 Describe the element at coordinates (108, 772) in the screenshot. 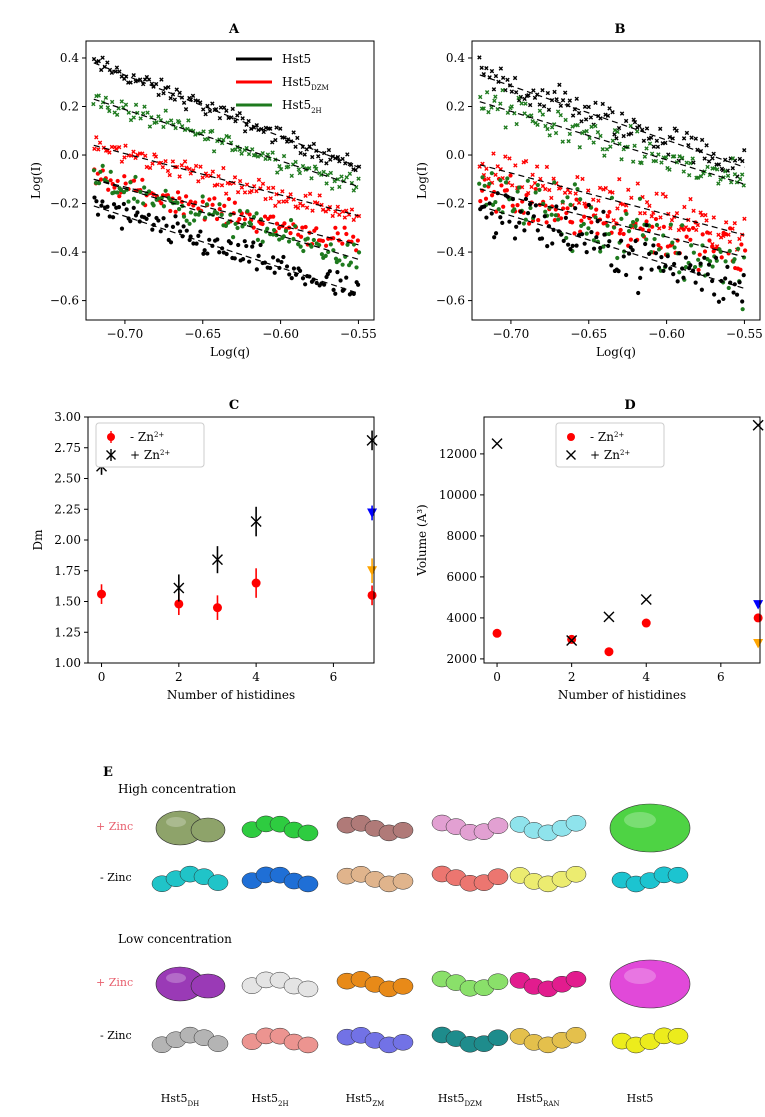

I see `panel-e-label: E` at that location.